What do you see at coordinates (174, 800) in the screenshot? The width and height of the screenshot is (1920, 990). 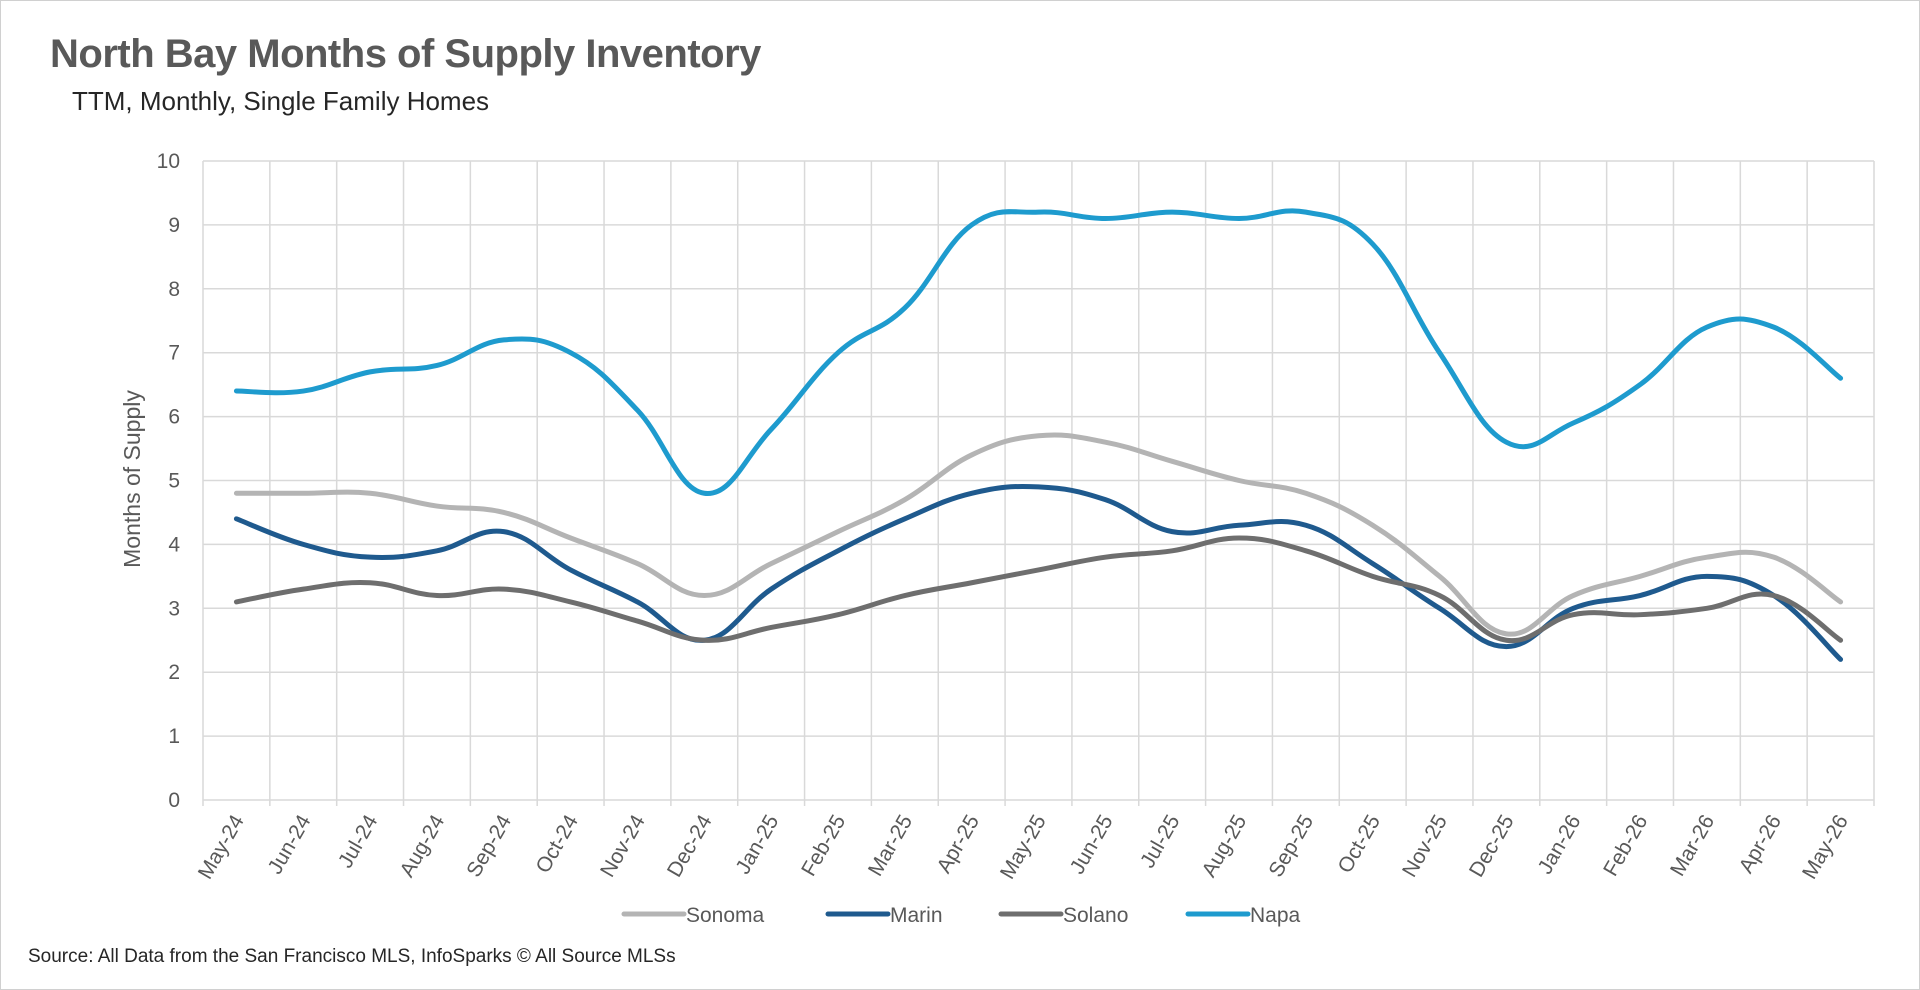 I see `y-tick-label: 0` at bounding box center [174, 800].